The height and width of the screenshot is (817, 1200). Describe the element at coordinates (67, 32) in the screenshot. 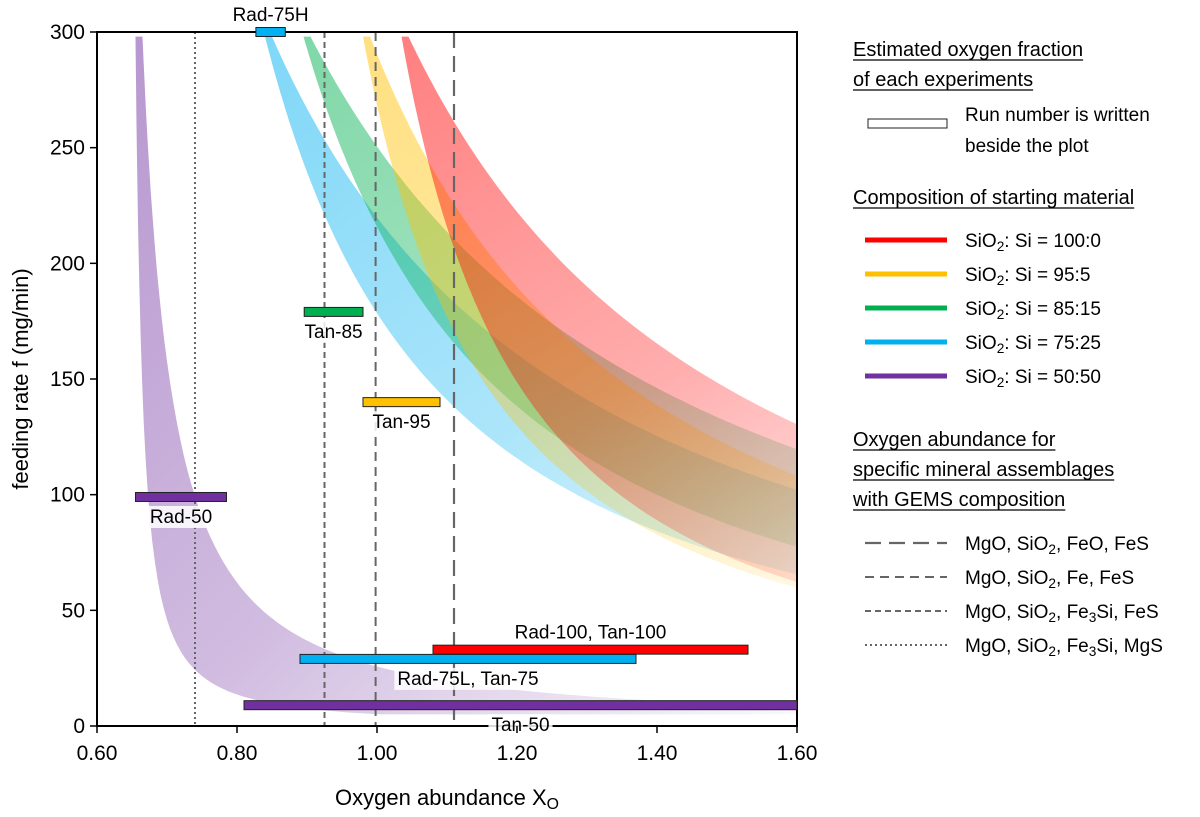

I see `y-tick-label: 300` at that location.